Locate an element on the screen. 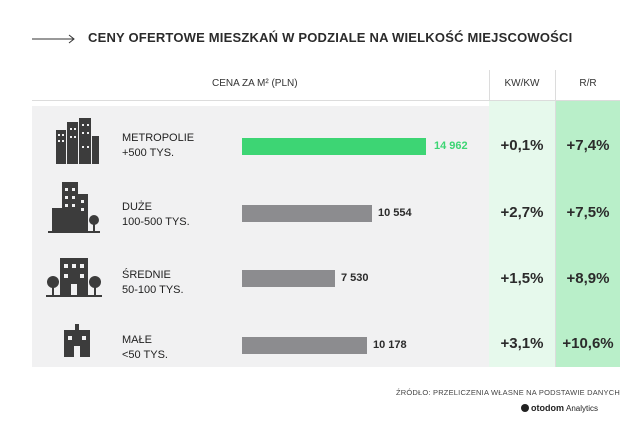 This screenshot has width=640, height=425. r-r-column-header: R/R is located at coordinates (588, 83).